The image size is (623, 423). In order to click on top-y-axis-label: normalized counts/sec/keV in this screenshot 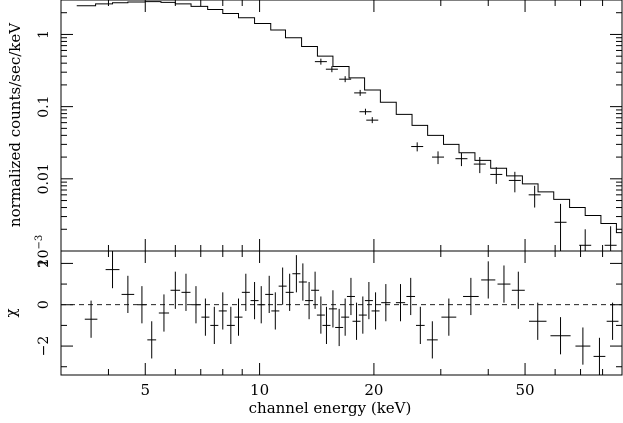, I will do `click(15, 124)`.